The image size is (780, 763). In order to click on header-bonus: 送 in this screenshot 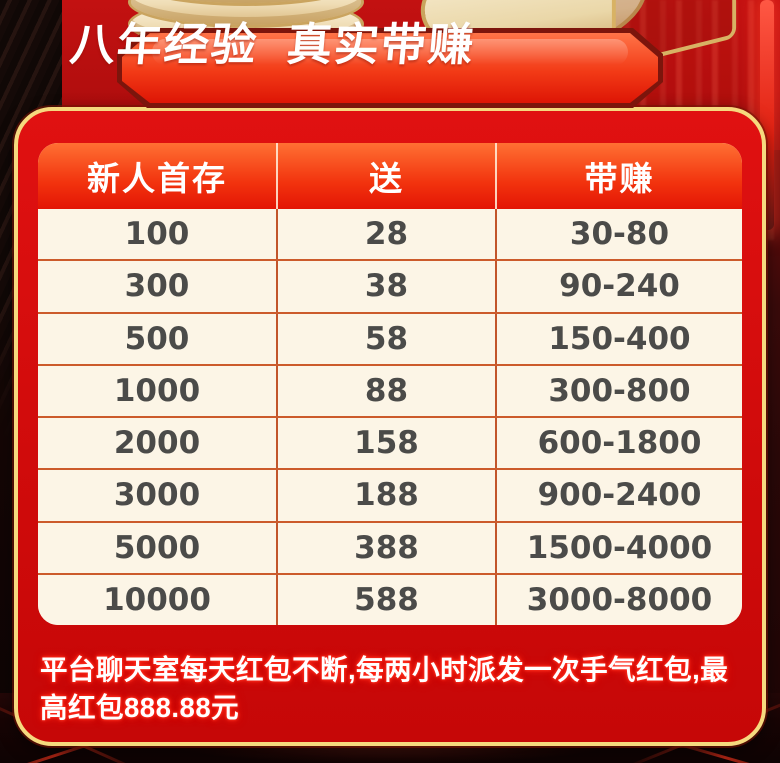, I will do `click(385, 176)`.